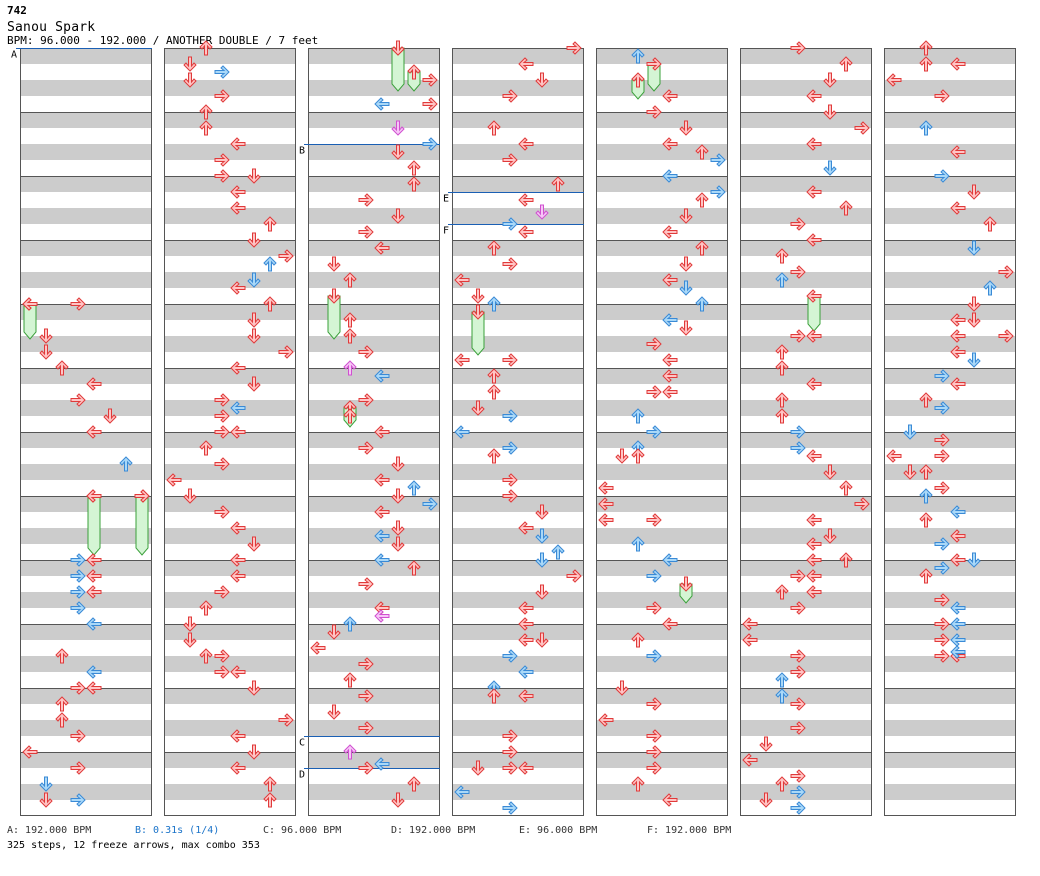 The height and width of the screenshot is (876, 1040). What do you see at coordinates (94, 525) in the screenshot?
I see `freeze-arrow` at bounding box center [94, 525].